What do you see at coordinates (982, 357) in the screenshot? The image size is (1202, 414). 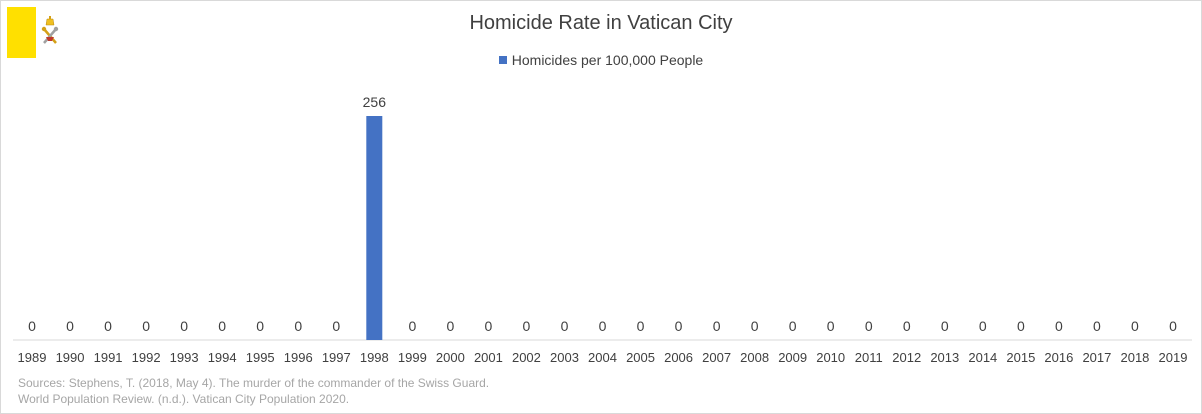 I see `x-tick-label-2014: 2014` at bounding box center [982, 357].